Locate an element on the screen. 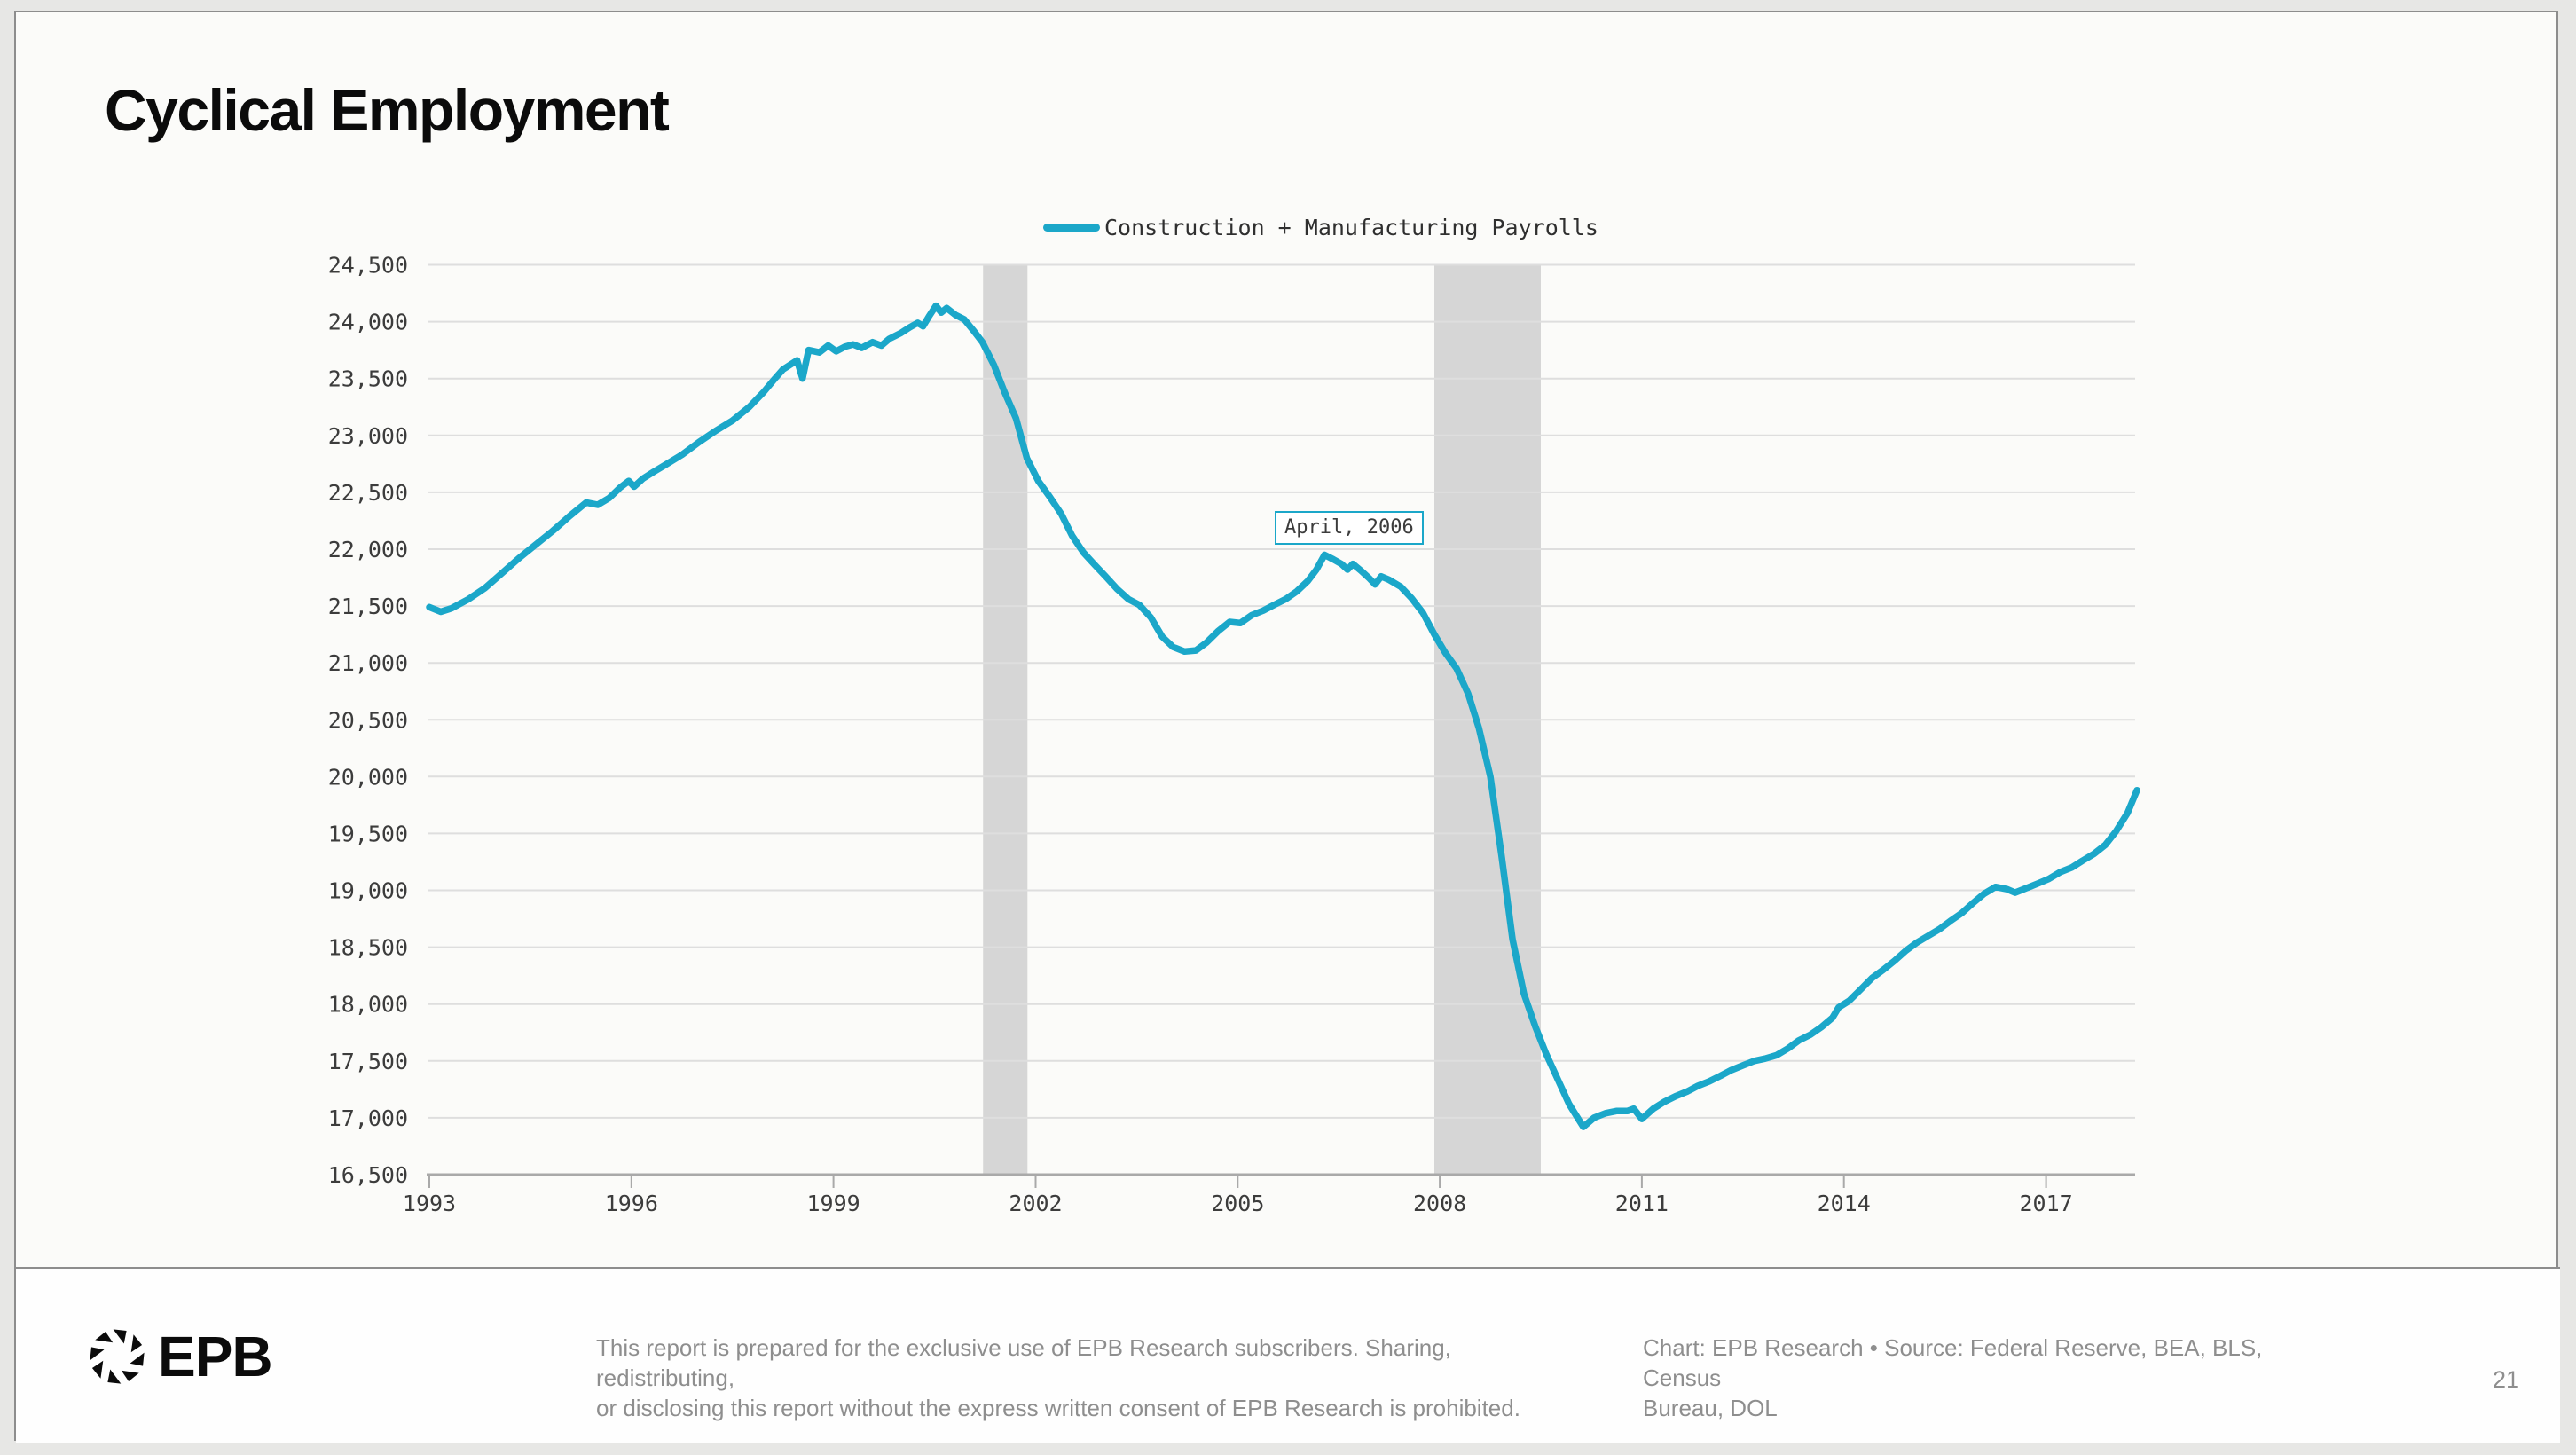  x-axis-label: 2008 is located at coordinates (1439, 1203).